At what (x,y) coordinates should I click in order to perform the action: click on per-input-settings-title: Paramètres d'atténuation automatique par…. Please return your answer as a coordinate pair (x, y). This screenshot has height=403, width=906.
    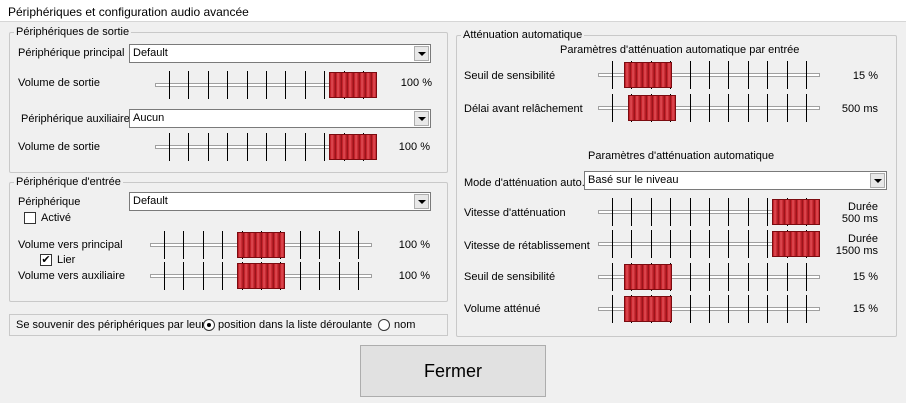
    Looking at the image, I should click on (680, 50).